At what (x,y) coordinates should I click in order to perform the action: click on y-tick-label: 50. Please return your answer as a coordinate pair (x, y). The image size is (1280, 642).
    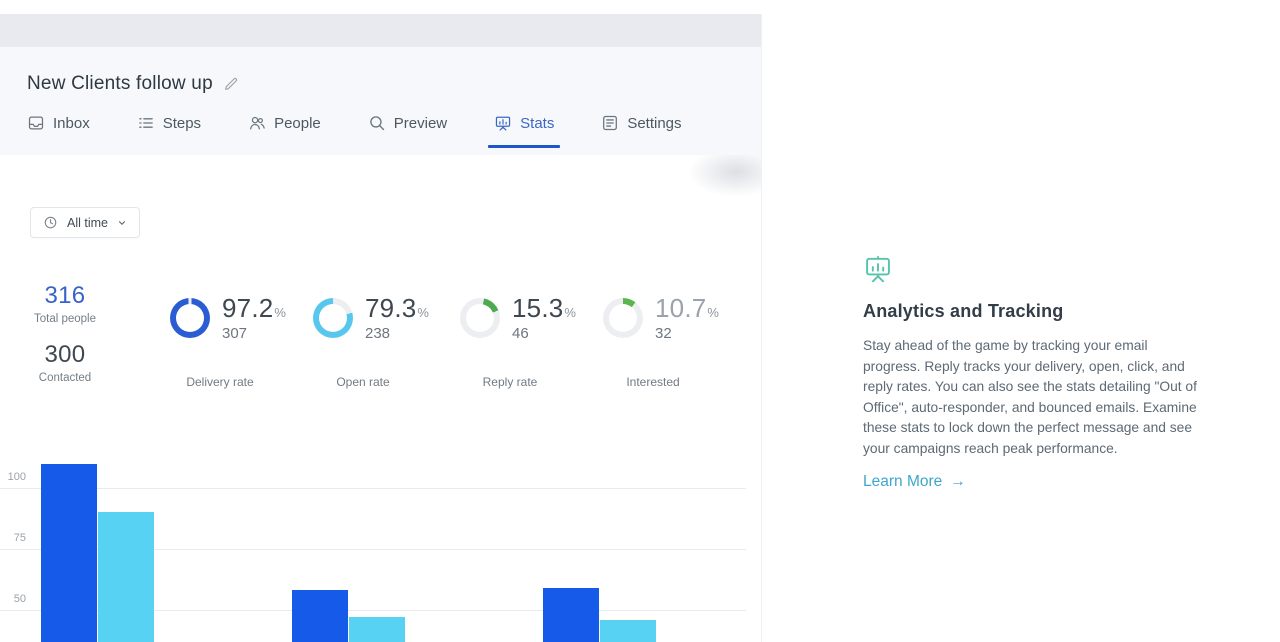
    Looking at the image, I should click on (19, 599).